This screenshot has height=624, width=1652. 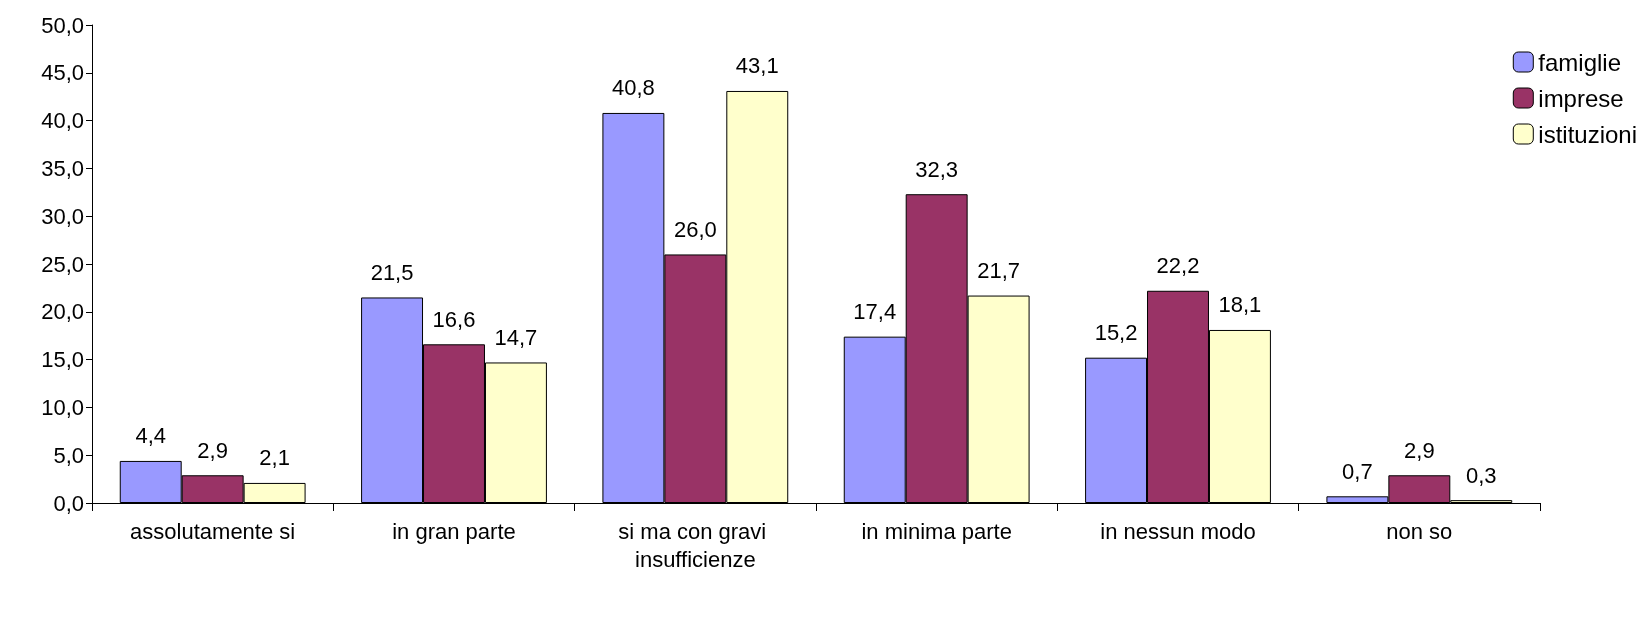 I want to click on data-label: 15,2, so click(x=1116, y=333).